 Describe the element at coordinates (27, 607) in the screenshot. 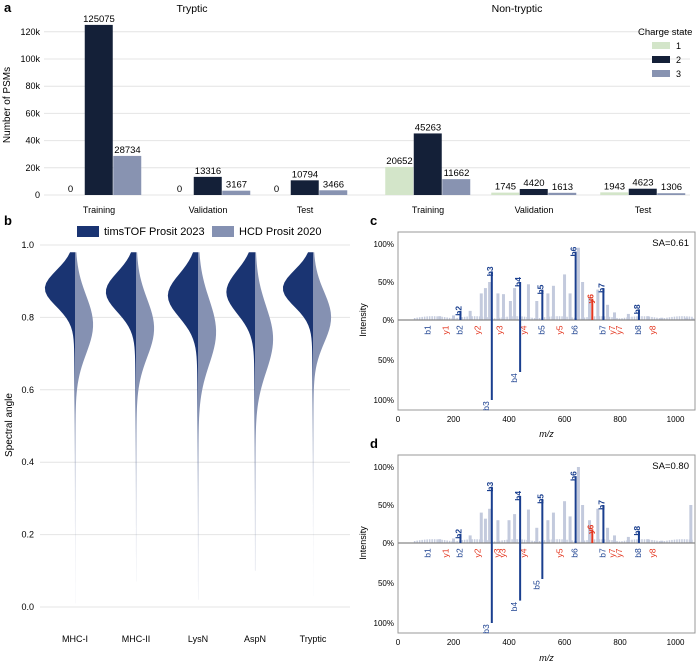

I see `b-y-tick-label: 0.0` at that location.